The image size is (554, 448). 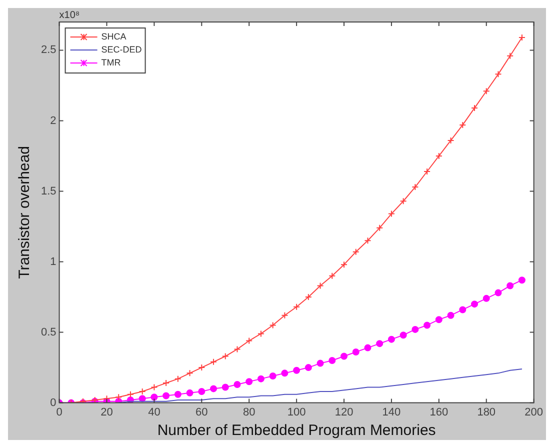 What do you see at coordinates (344, 412) in the screenshot?
I see `x-tick-label: 120` at bounding box center [344, 412].